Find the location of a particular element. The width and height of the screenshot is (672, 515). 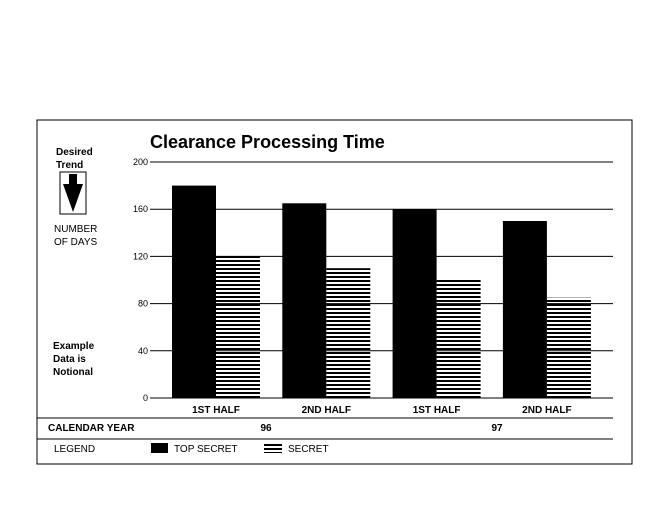

calendar-year-97: 97 is located at coordinates (497, 428).